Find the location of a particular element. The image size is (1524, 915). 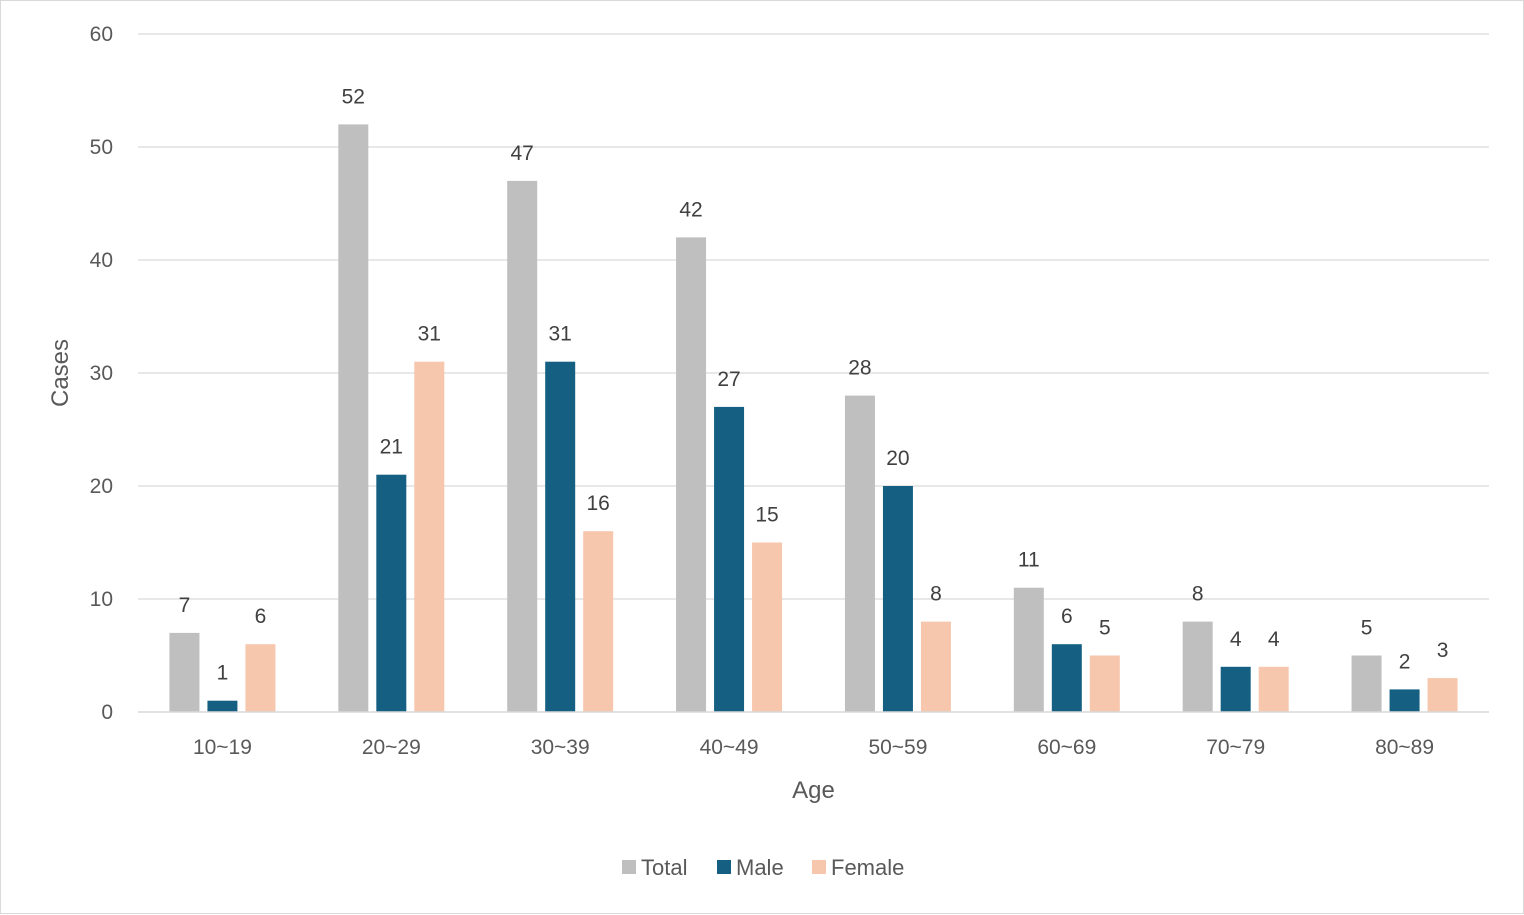

legend: Total Male Female is located at coordinates (763, 867).